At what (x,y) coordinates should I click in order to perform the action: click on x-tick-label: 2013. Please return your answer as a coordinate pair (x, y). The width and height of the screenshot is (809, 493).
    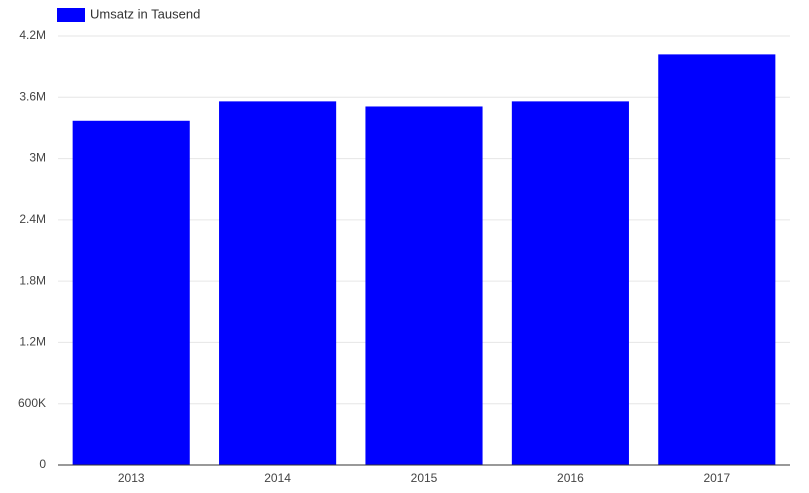
    Looking at the image, I should click on (131, 478).